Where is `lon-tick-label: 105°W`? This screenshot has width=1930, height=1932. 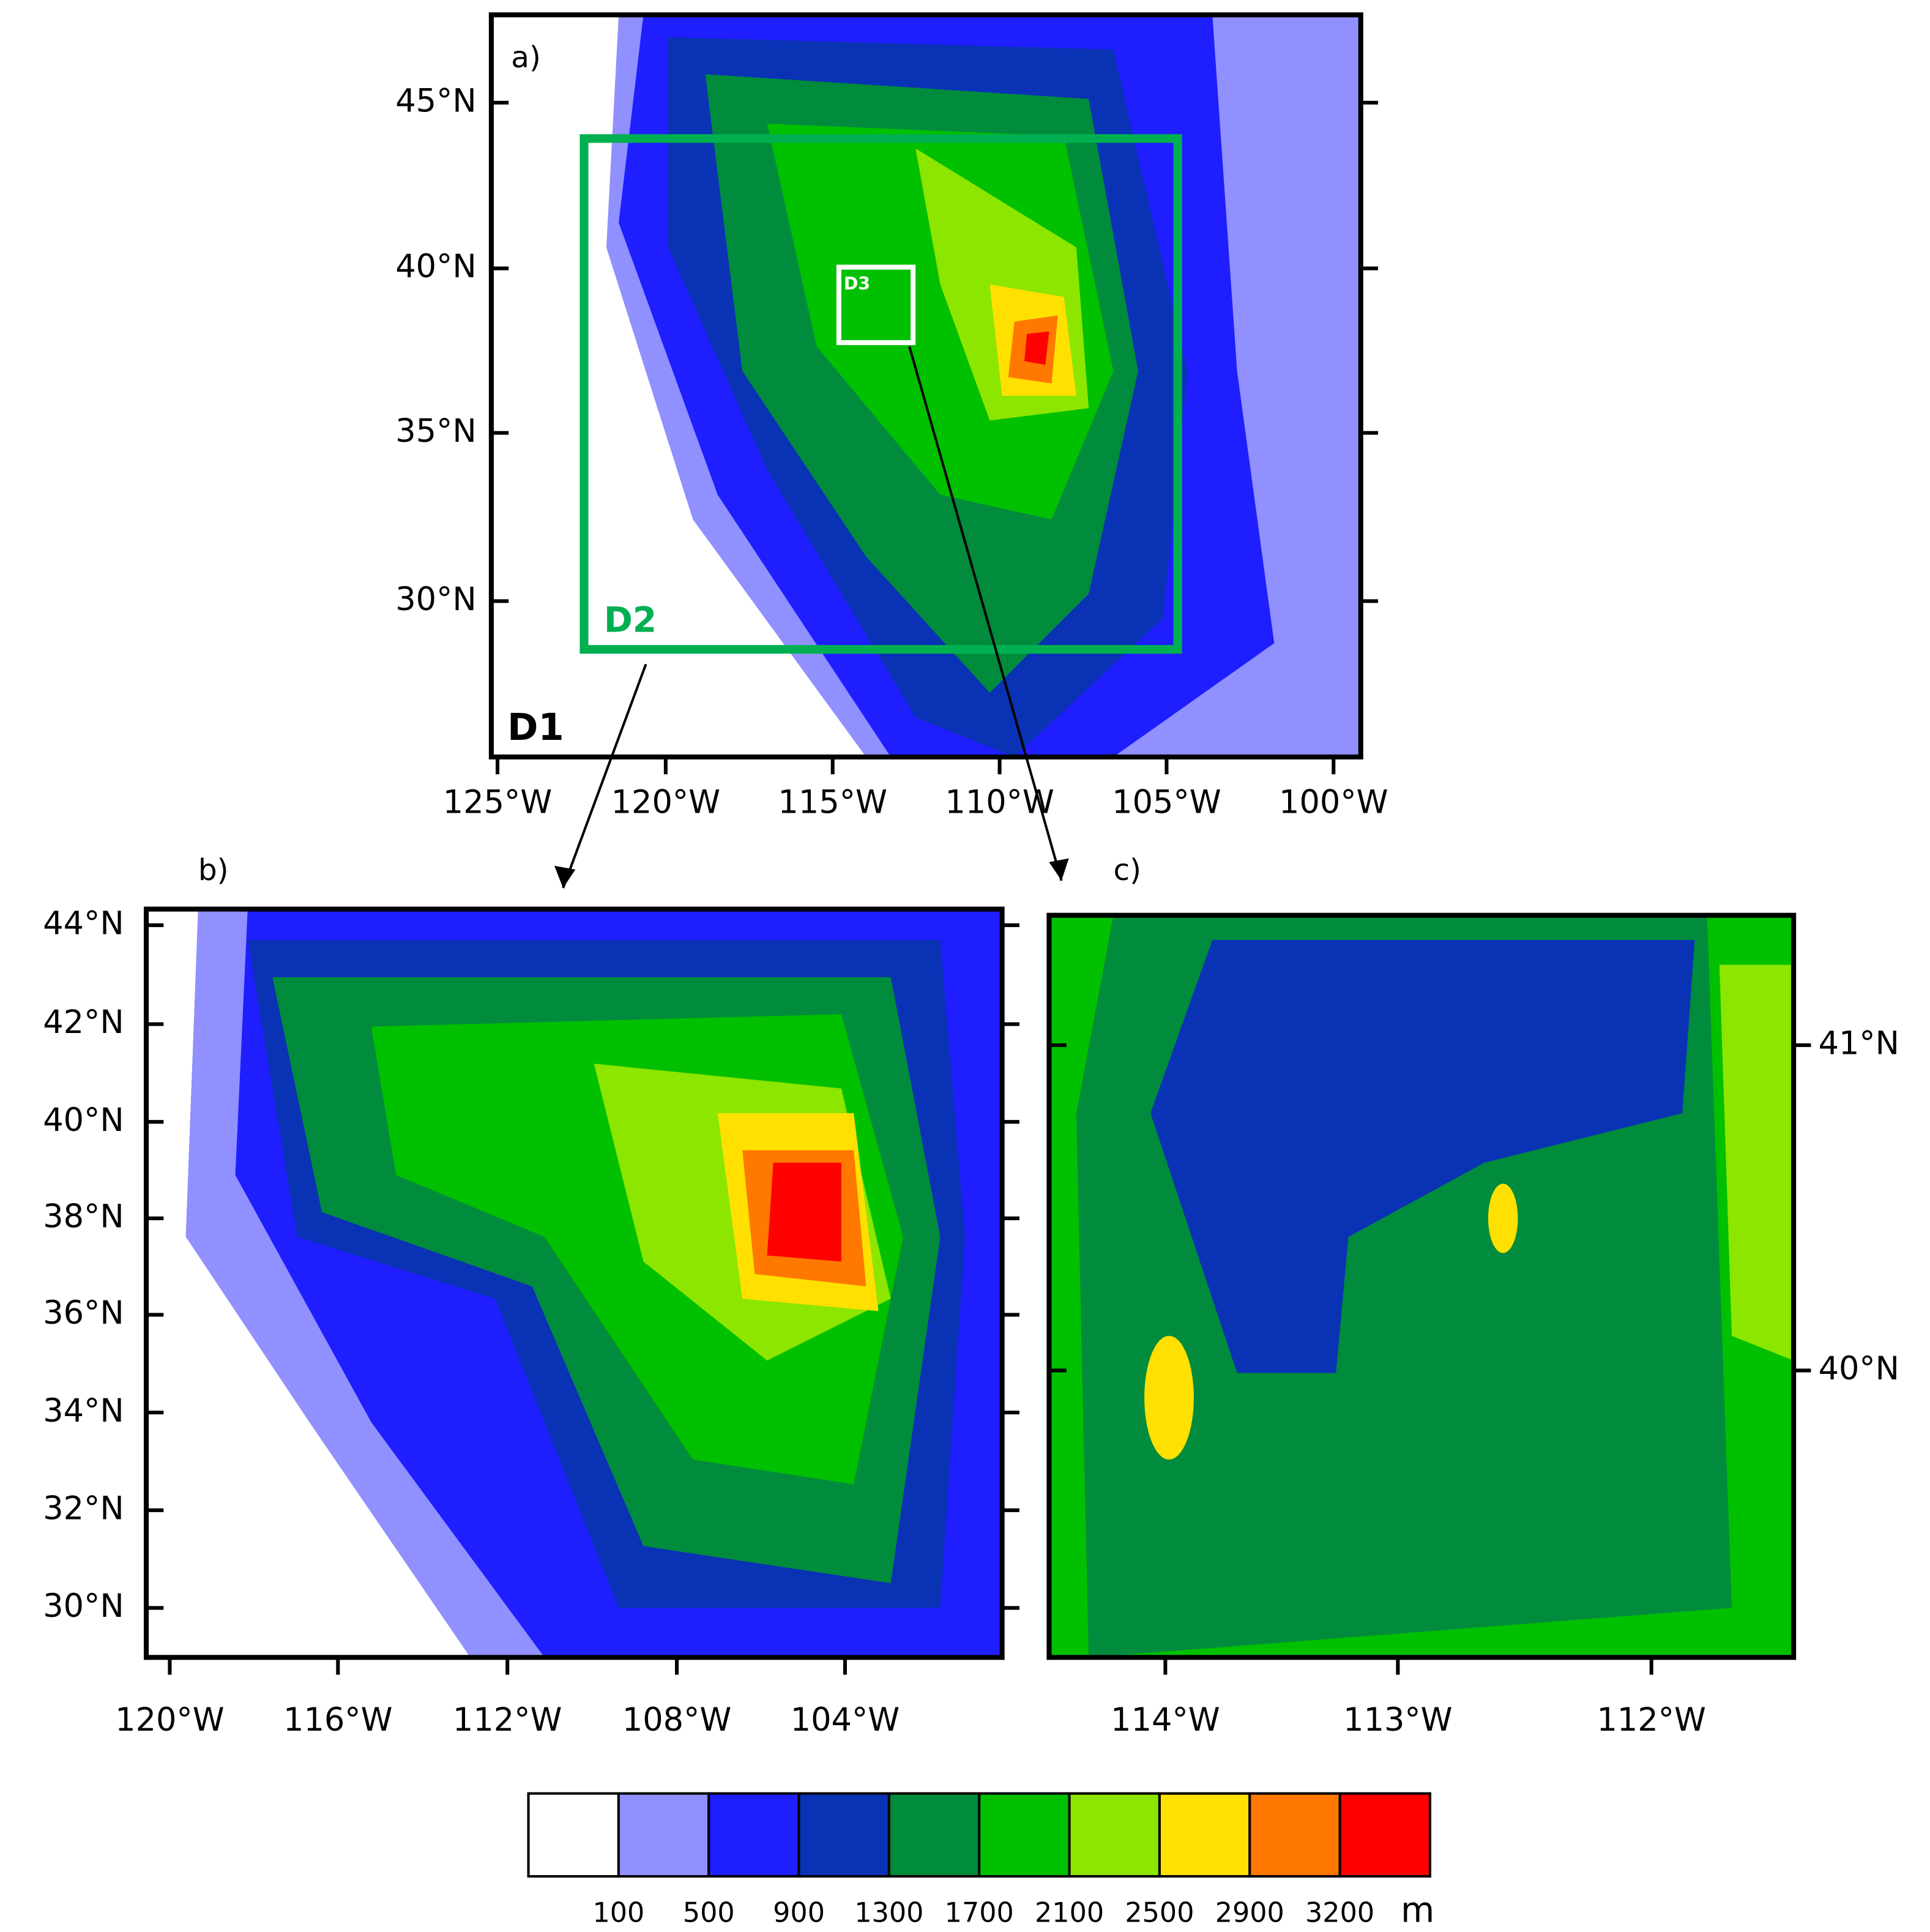
lon-tick-label: 105°W is located at coordinates (1166, 802).